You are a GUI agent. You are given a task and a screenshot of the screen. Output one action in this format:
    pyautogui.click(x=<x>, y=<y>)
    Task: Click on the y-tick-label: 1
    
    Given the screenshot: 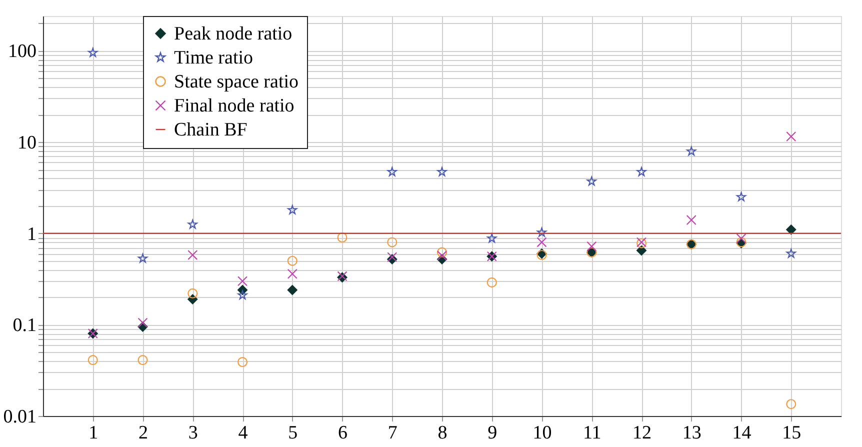 What is the action you would take?
    pyautogui.click(x=31, y=234)
    